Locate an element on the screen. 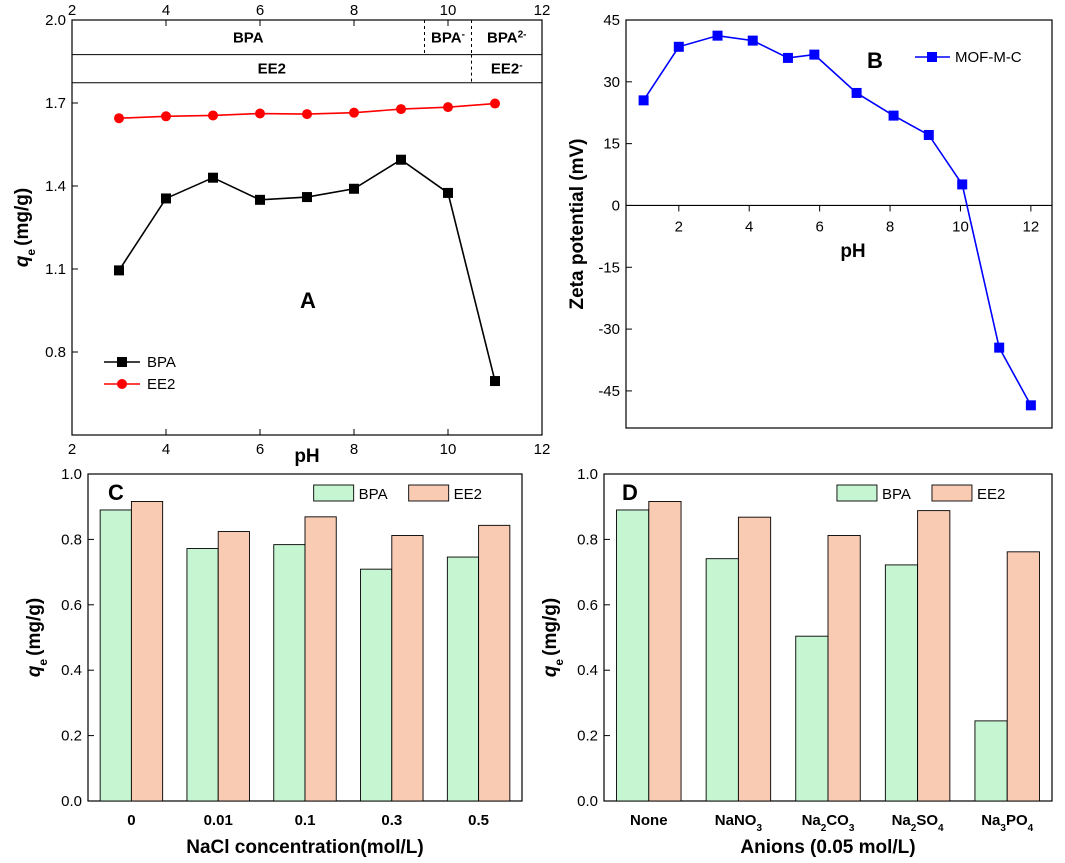 This screenshot has width=1065, height=863. x-tick-label-top: 6 is located at coordinates (260, 10).